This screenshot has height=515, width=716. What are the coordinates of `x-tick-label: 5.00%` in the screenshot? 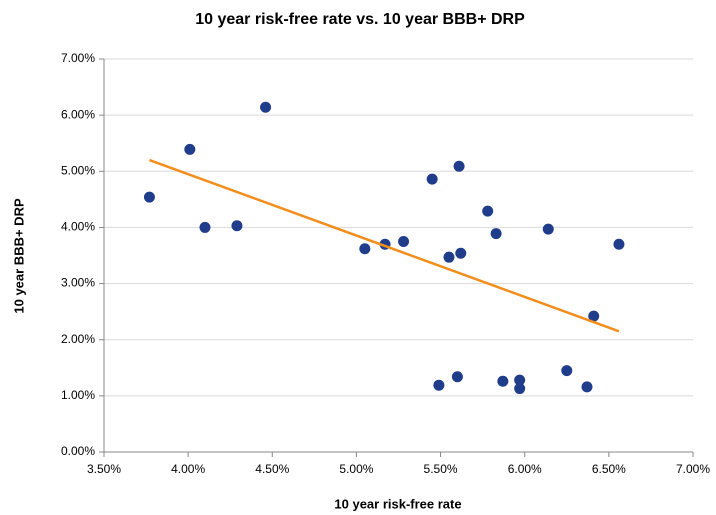 It's located at (356, 469).